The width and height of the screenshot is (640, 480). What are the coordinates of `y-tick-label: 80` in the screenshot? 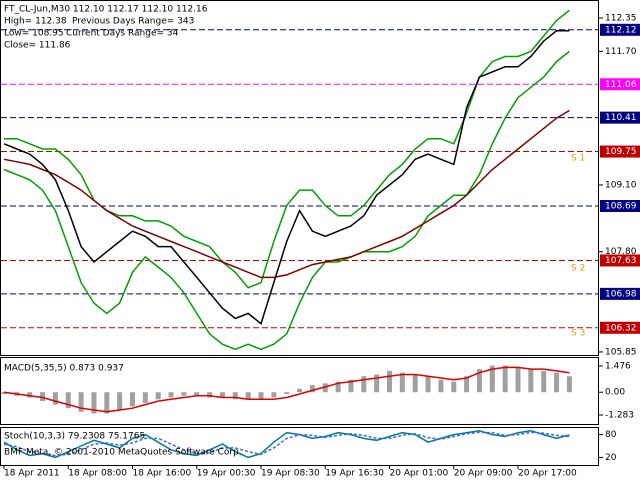 It's located at (611, 435).